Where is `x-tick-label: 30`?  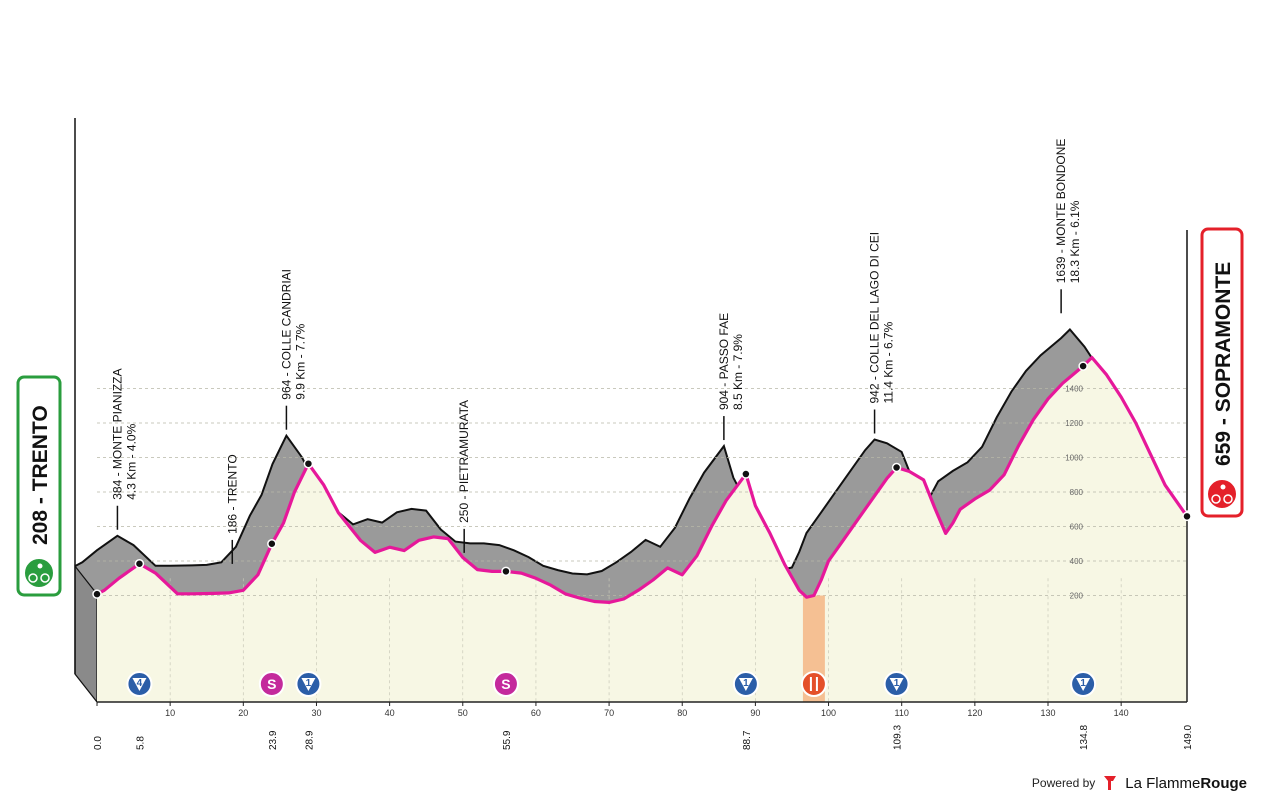
x-tick-label: 30 is located at coordinates (316, 713).